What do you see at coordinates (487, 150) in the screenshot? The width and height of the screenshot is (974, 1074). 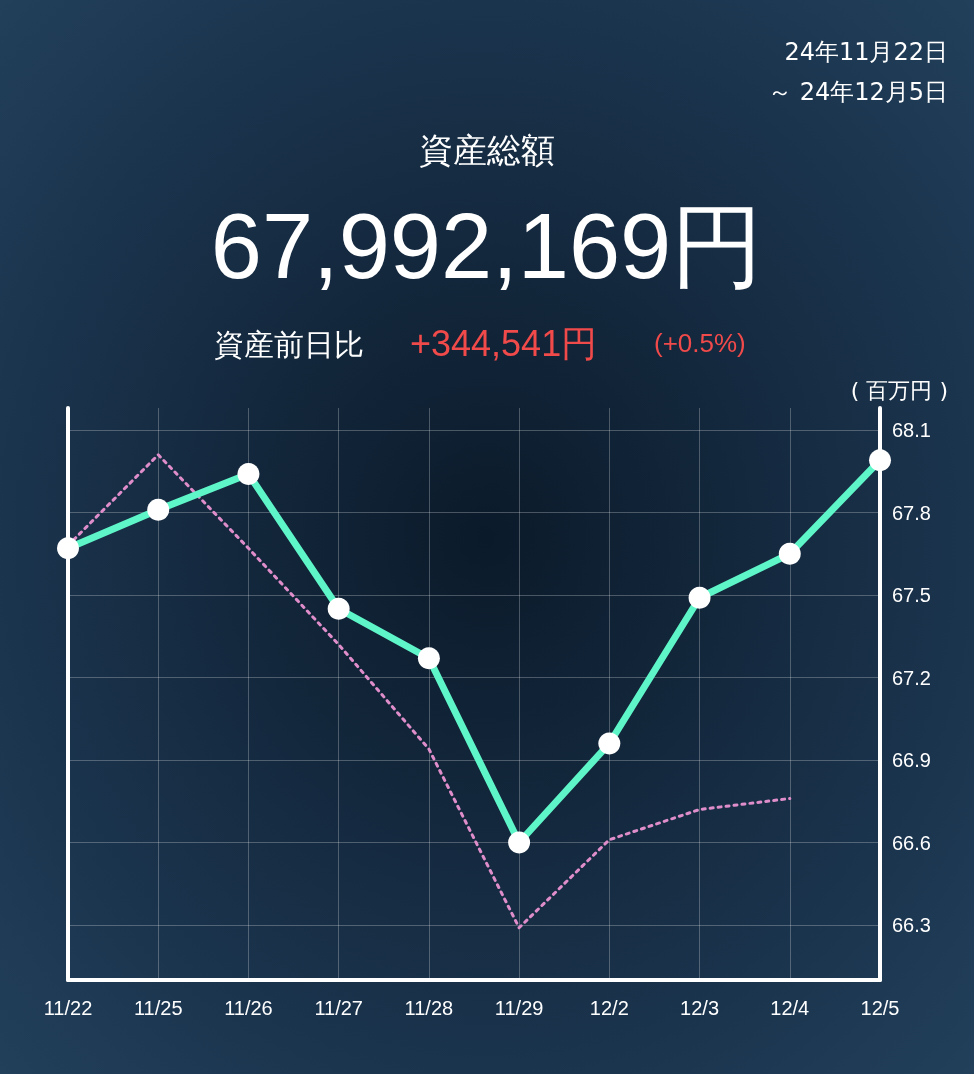 I see `chart-title: 資産総額` at bounding box center [487, 150].